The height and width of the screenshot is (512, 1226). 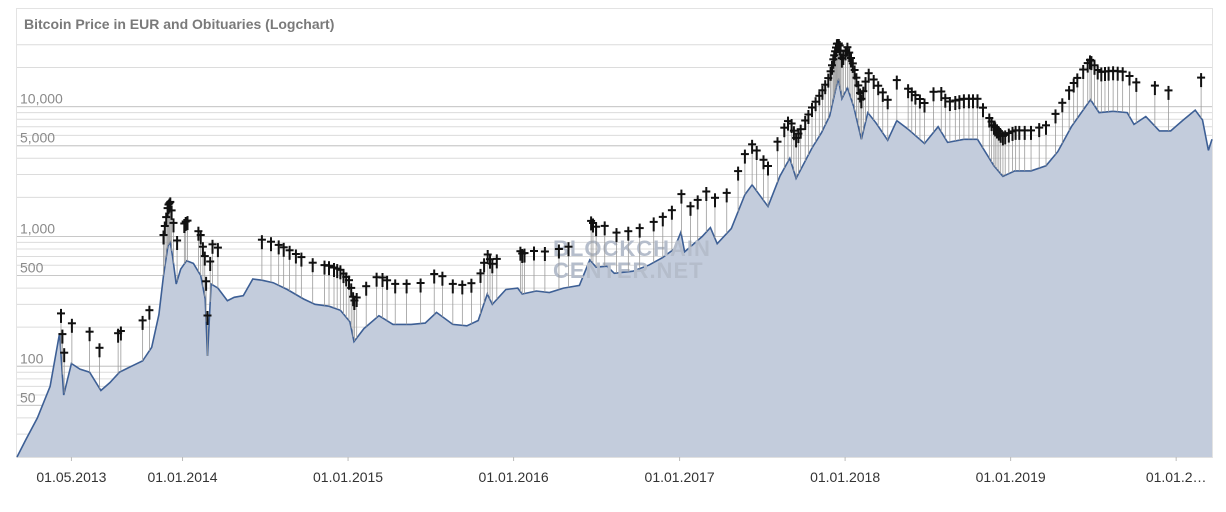 I want to click on x-tick-label: 01.05.2013, so click(x=71, y=477).